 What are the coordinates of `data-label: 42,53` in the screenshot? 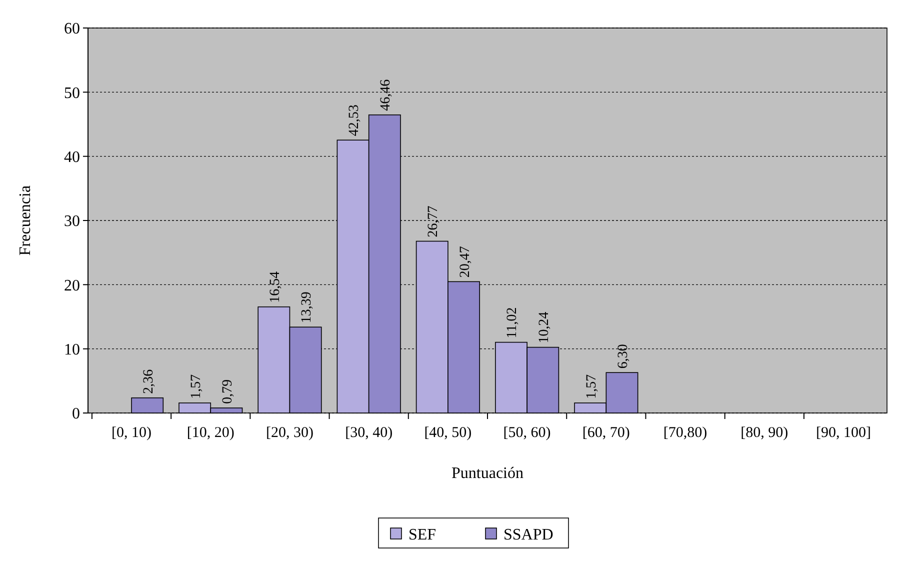 It's located at (354, 120).